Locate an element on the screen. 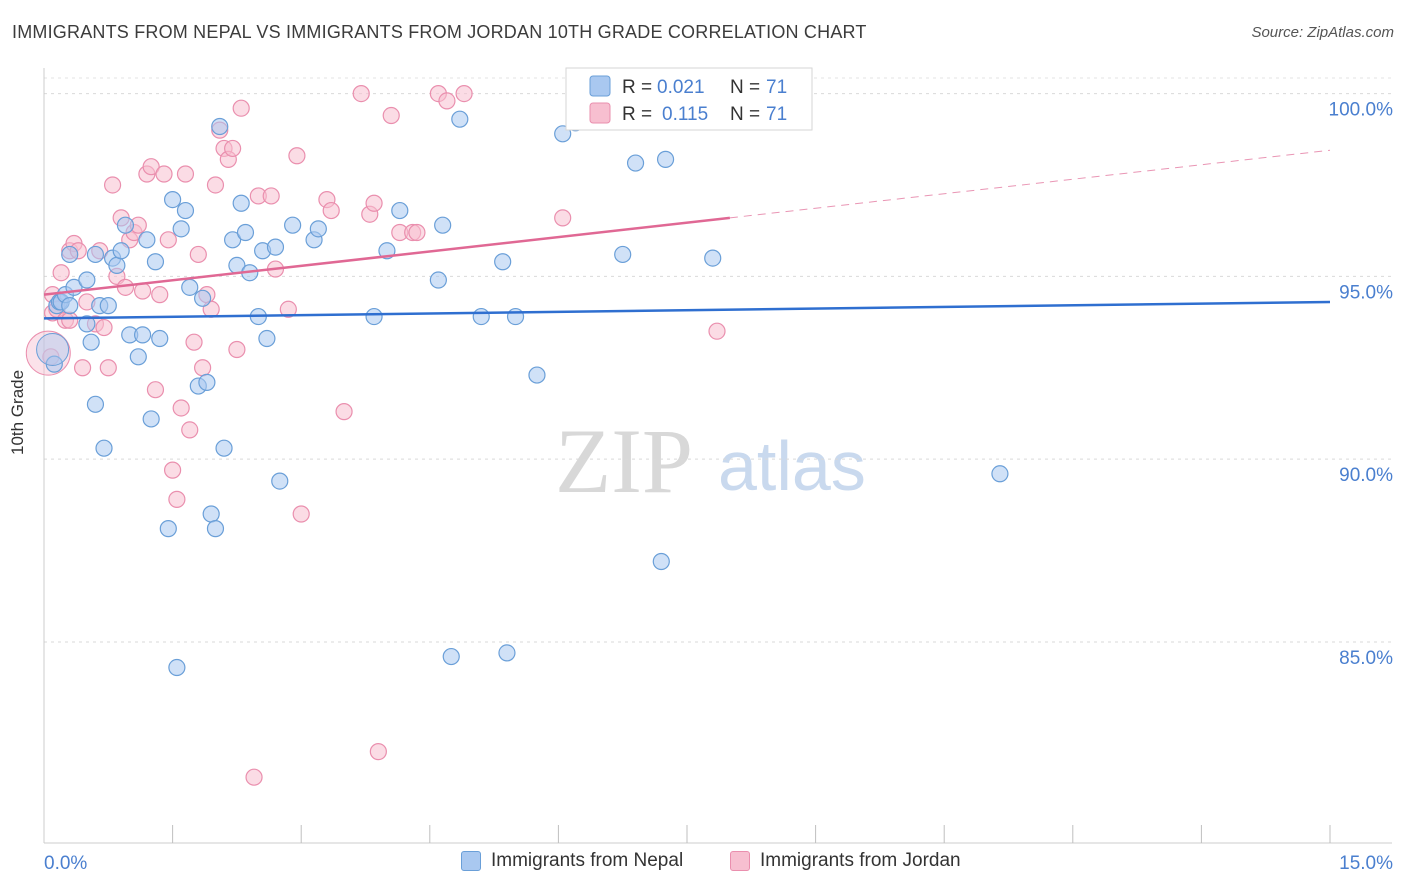 Image resolution: width=1406 pixels, height=892 pixels. legend-nepal-marker is located at coordinates (471, 861).